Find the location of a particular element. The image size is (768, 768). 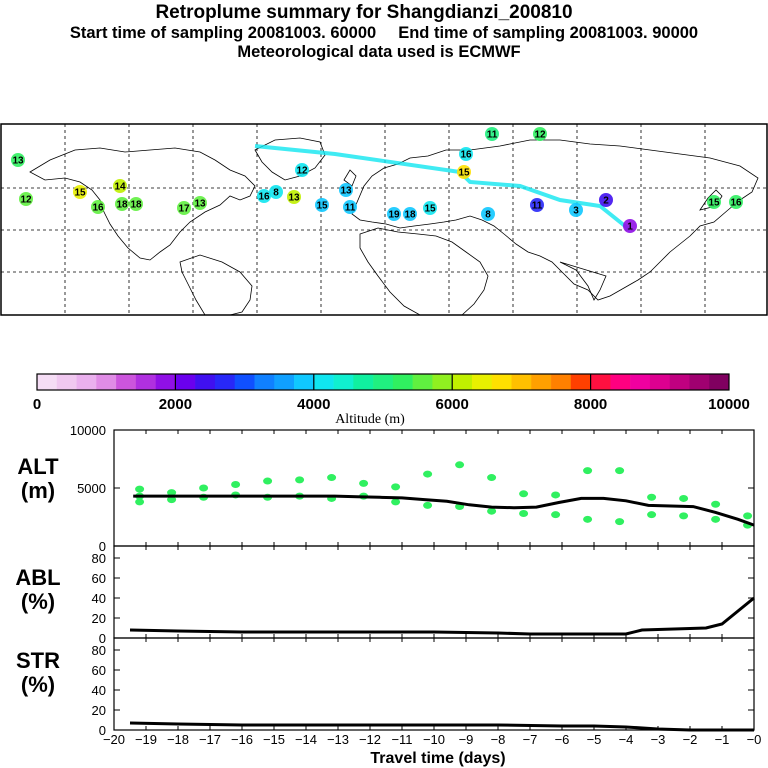

str-panel: 0 20 40 60 80 STR(%) is located at coordinates (385, 687).